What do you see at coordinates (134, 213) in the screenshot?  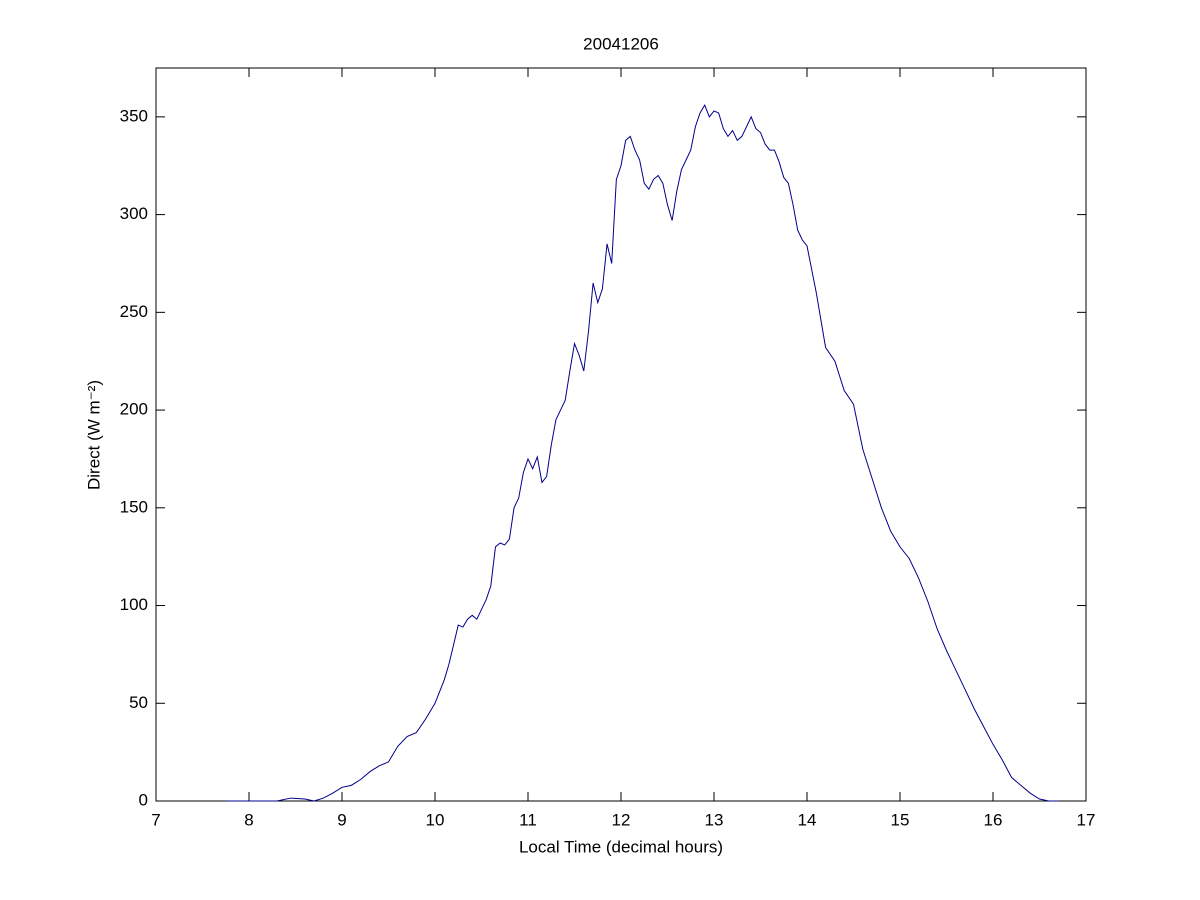 I see `y-tick-label: 300` at bounding box center [134, 213].